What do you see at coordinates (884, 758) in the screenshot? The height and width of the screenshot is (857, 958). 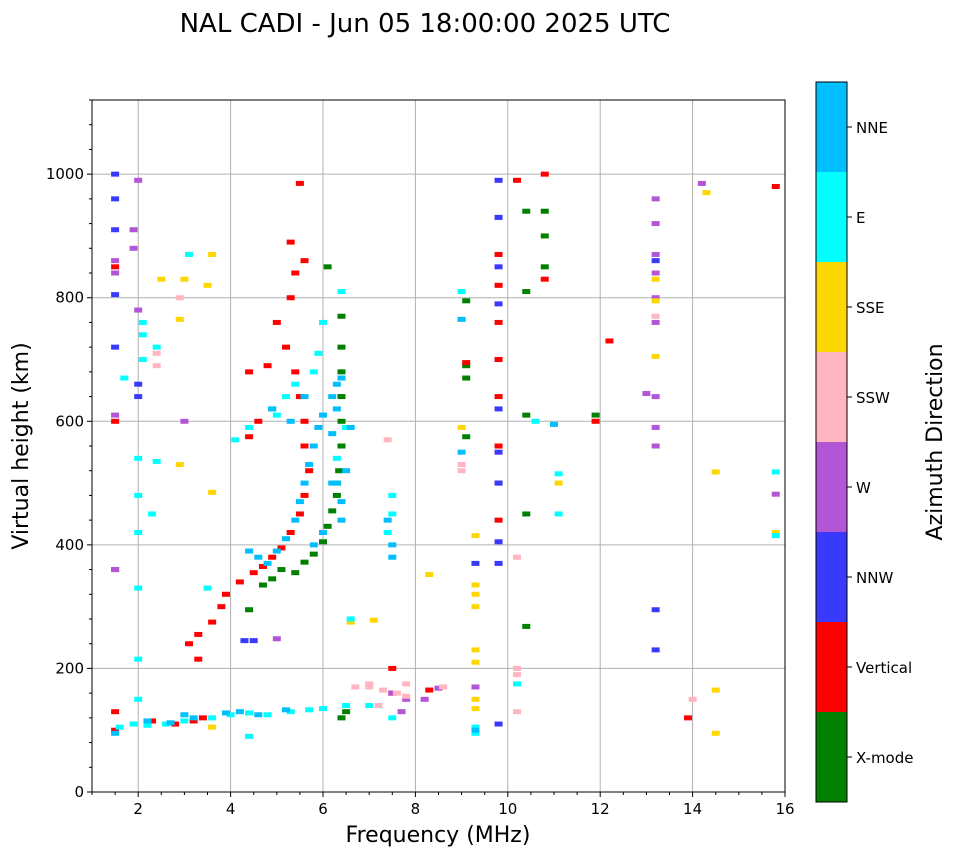 I see `colorbar-tick-label: X-mode` at bounding box center [884, 758].